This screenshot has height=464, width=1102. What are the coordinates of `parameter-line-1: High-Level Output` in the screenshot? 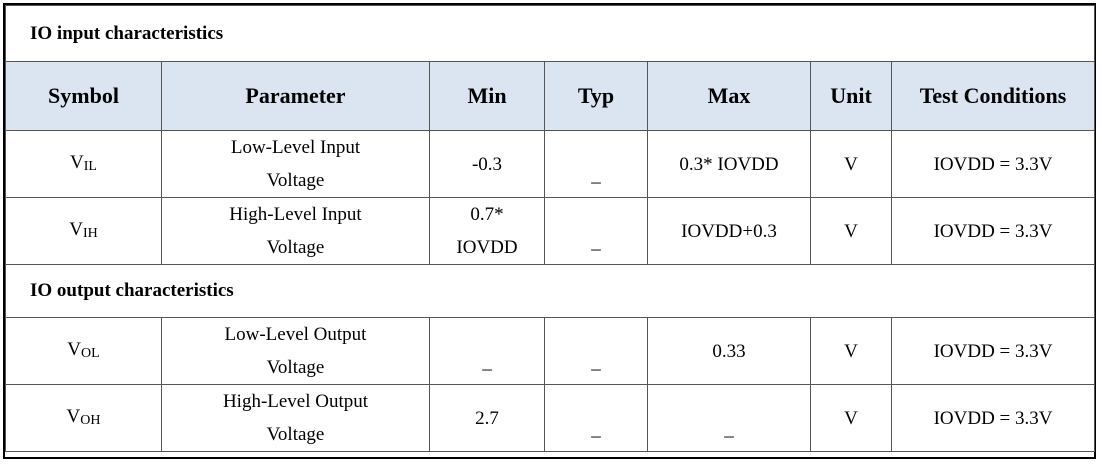 It's located at (295, 401).